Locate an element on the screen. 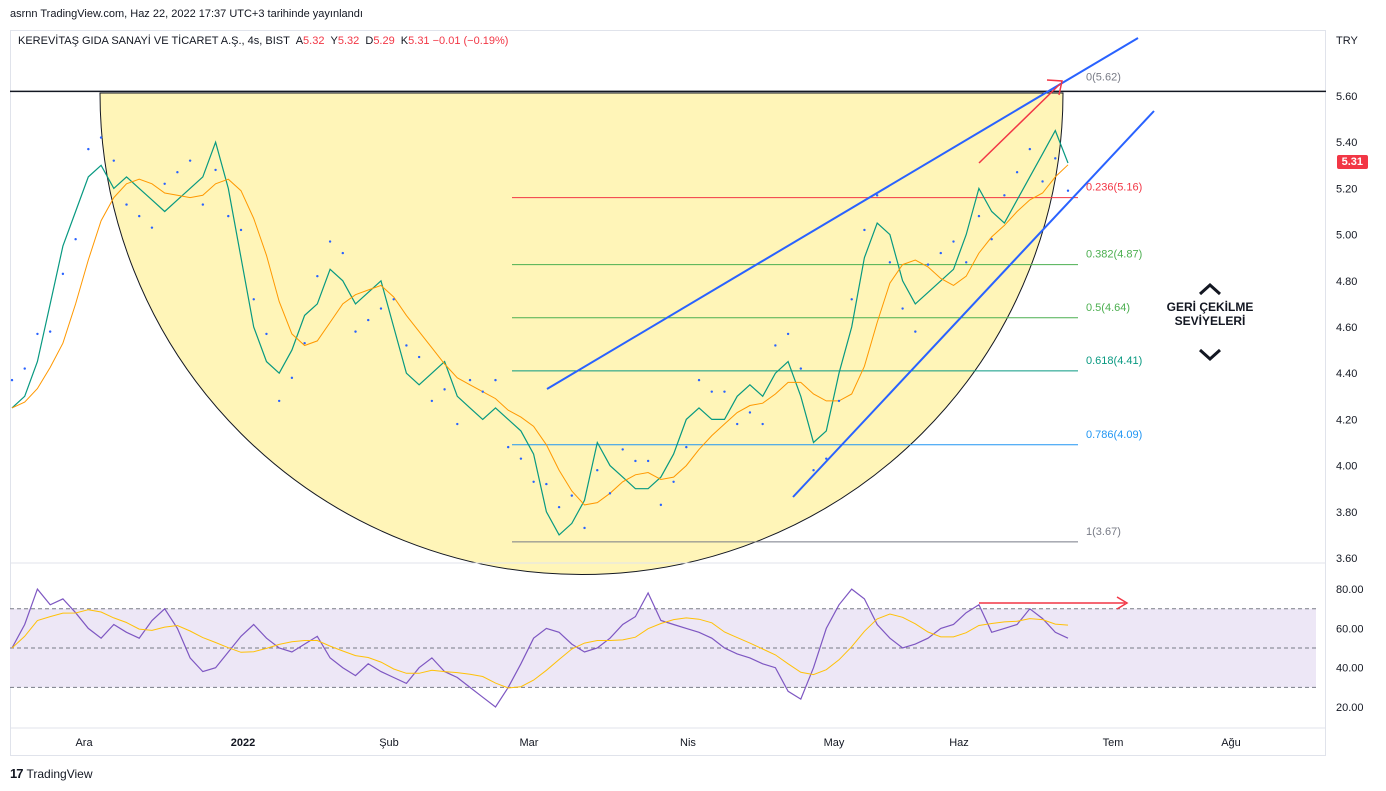  note-line2: SEVİYELERİ is located at coordinates (1210, 321).